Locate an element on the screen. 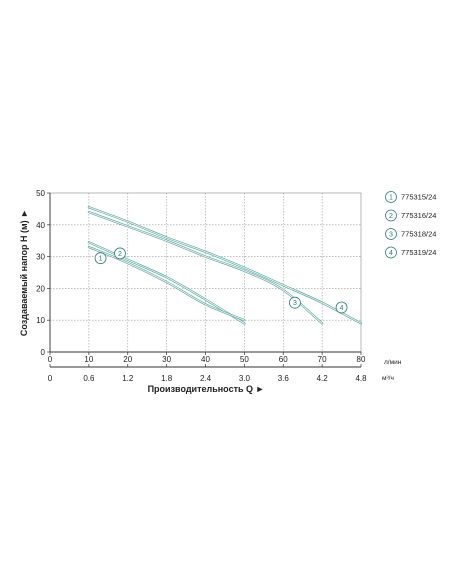  x2-tick-label: 1.8 is located at coordinates (167, 378).